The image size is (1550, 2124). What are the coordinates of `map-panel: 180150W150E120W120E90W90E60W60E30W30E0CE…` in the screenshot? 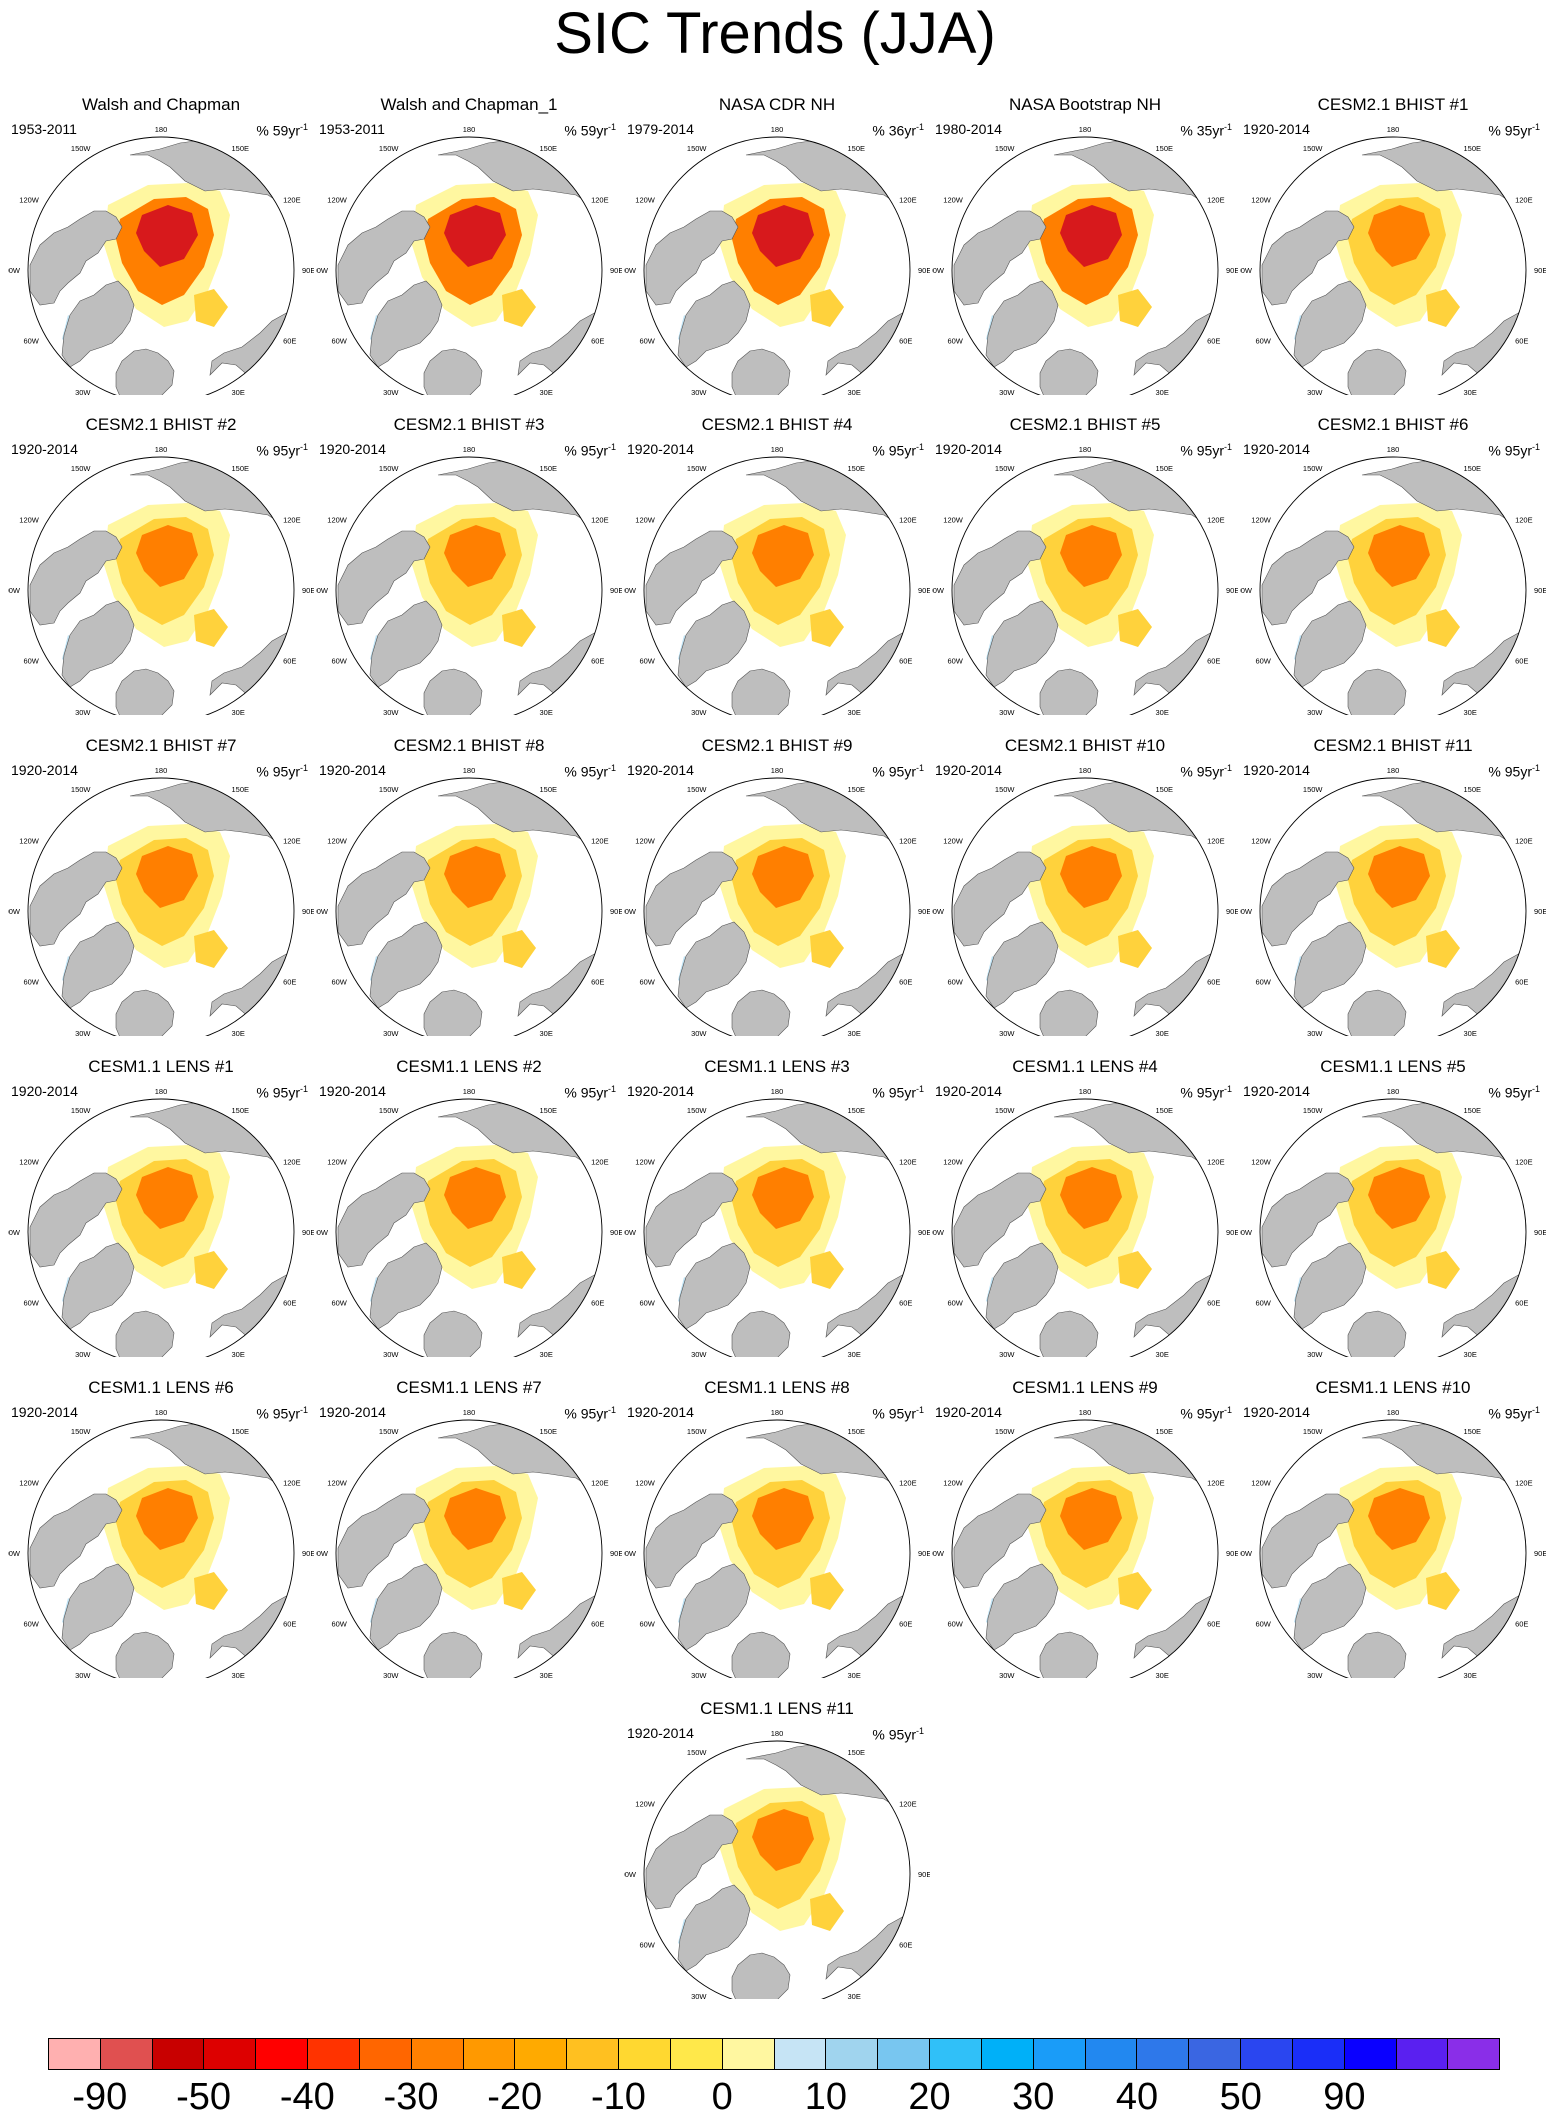 It's located at (1393, 886).